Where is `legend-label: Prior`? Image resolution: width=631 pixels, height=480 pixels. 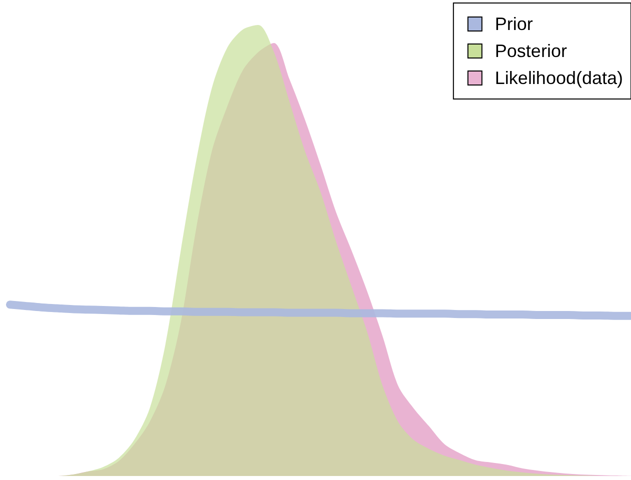 legend-label: Prior is located at coordinates (513, 24).